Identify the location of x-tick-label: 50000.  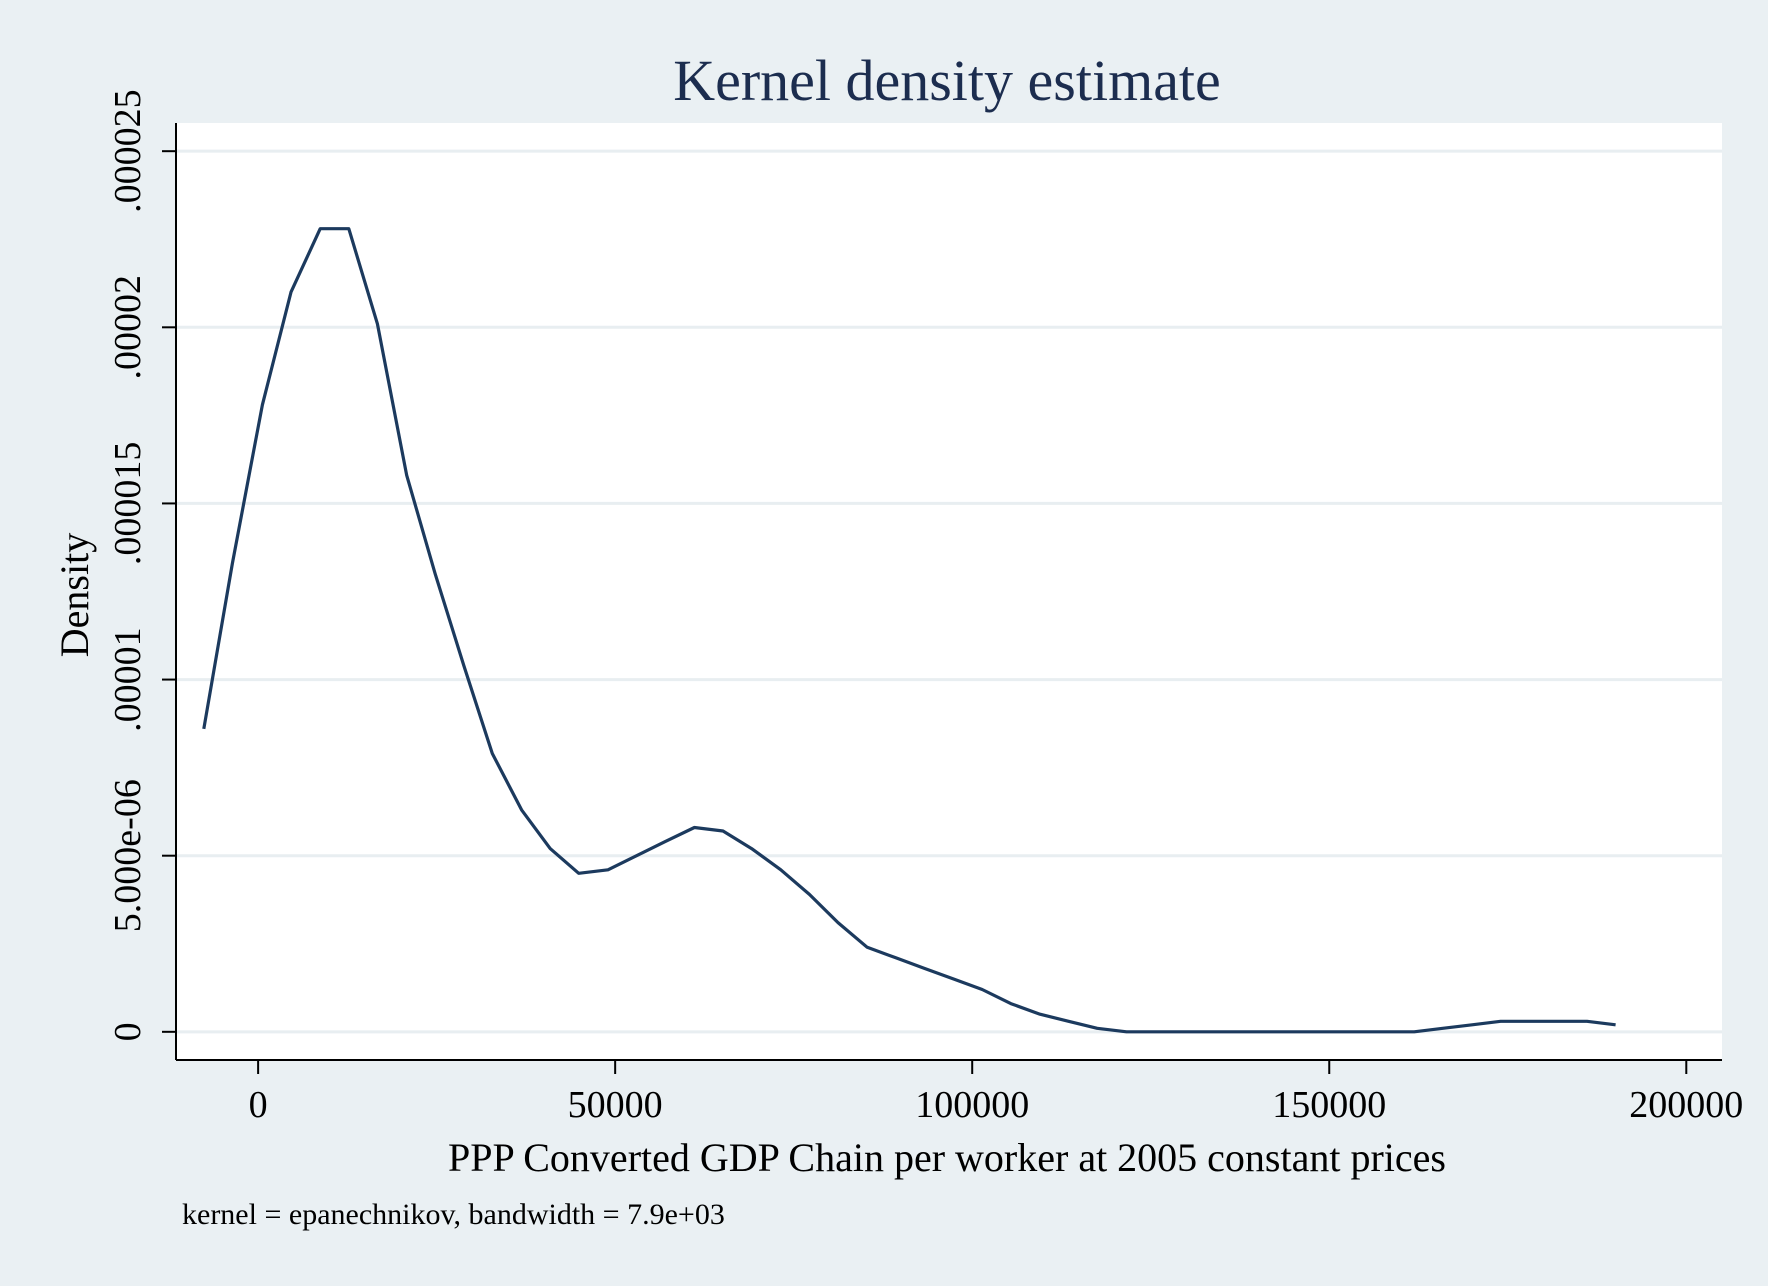
(615, 1105).